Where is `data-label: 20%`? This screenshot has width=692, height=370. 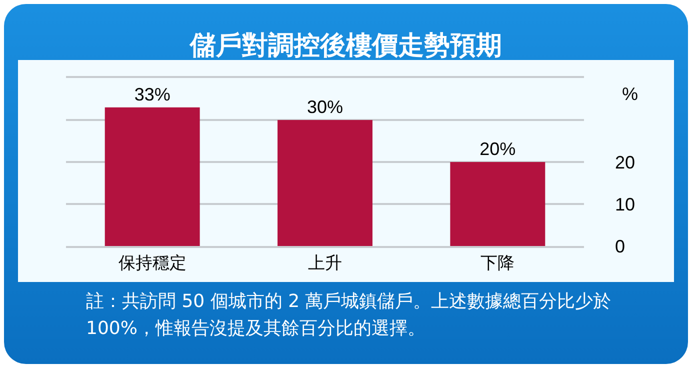
data-label: 20% is located at coordinates (498, 149).